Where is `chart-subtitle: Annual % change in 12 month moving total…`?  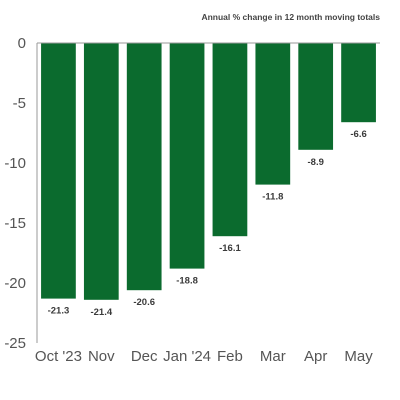 chart-subtitle: Annual % change in 12 month moving total… is located at coordinates (290, 17).